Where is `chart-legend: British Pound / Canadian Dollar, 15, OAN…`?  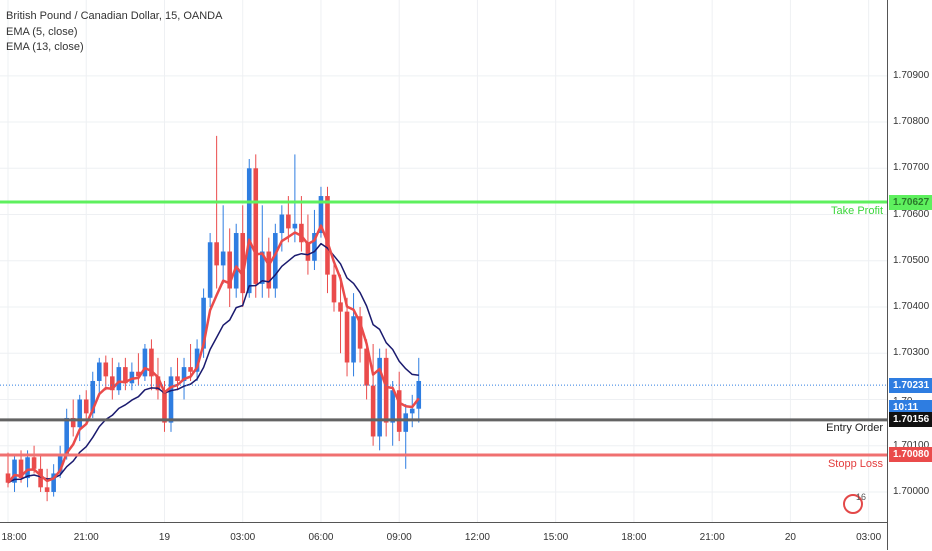
chart-legend: British Pound / Canadian Dollar, 15, OAN… is located at coordinates (114, 32).